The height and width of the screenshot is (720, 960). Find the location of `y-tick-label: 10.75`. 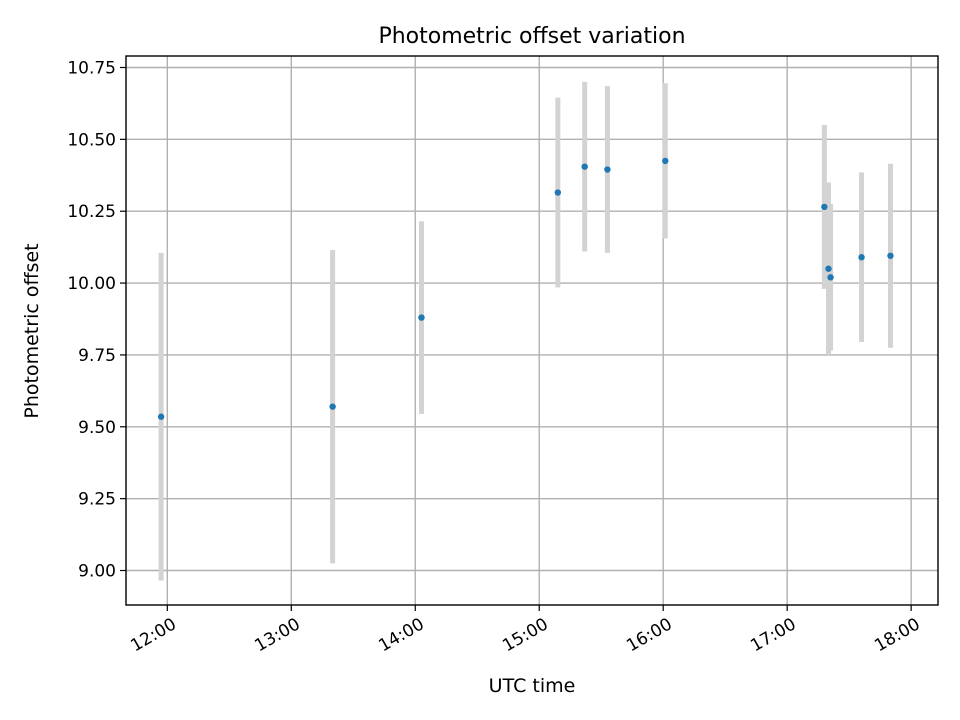

y-tick-label: 10.75 is located at coordinates (91, 68).